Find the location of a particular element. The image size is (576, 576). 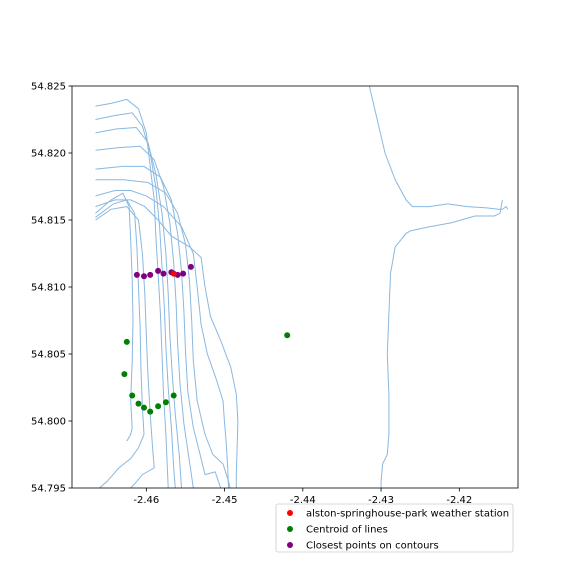

legend-label-closest: Closest points on contours is located at coordinates (372, 546).